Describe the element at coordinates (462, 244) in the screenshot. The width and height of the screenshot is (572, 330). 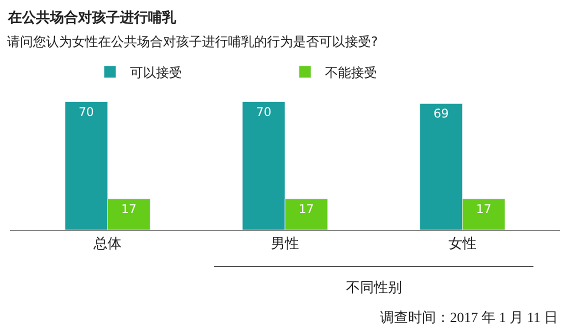
I see `x-tick-label: 女性` at that location.